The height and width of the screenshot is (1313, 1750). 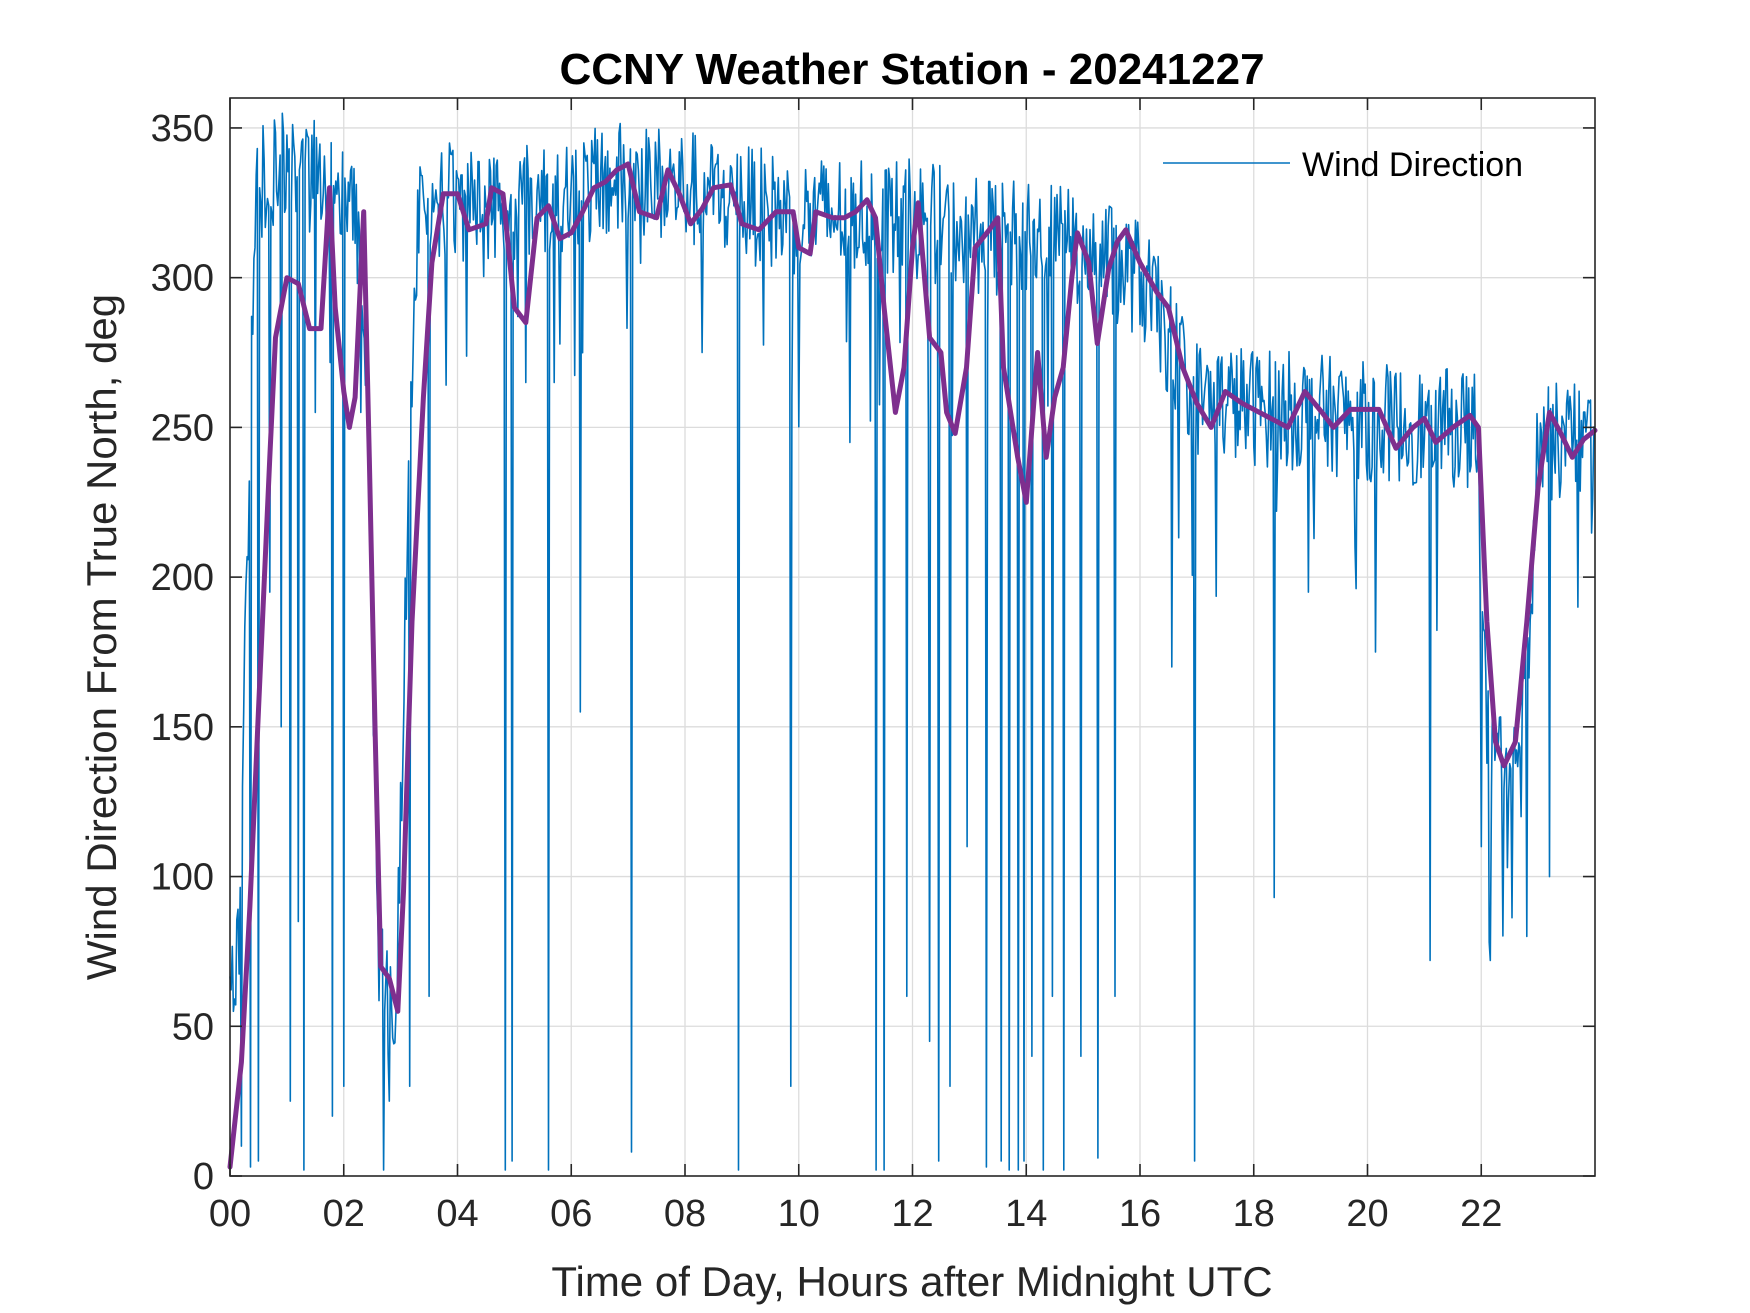 What do you see at coordinates (911, 69) in the screenshot?
I see `chart-title: CCNY Weather Station - 20241227` at bounding box center [911, 69].